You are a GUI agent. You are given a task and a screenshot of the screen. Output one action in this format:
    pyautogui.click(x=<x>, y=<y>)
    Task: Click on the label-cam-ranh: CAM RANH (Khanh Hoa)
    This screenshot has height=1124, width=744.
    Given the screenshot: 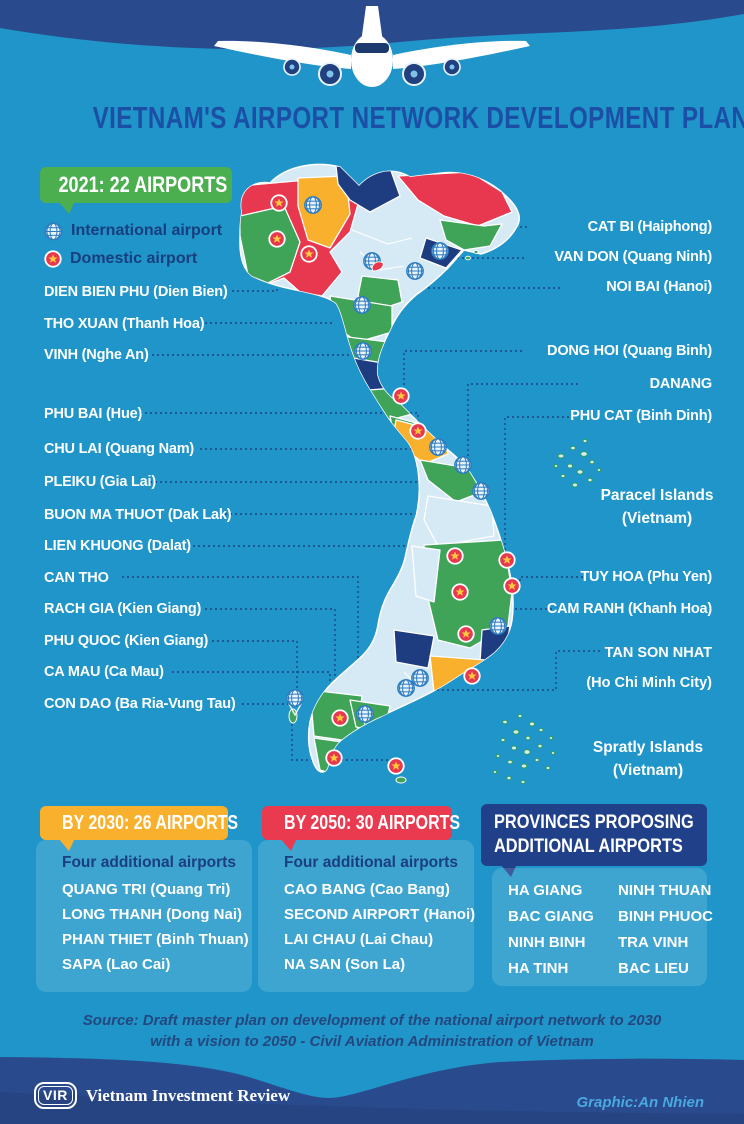 What is the action you would take?
    pyautogui.click(x=629, y=609)
    